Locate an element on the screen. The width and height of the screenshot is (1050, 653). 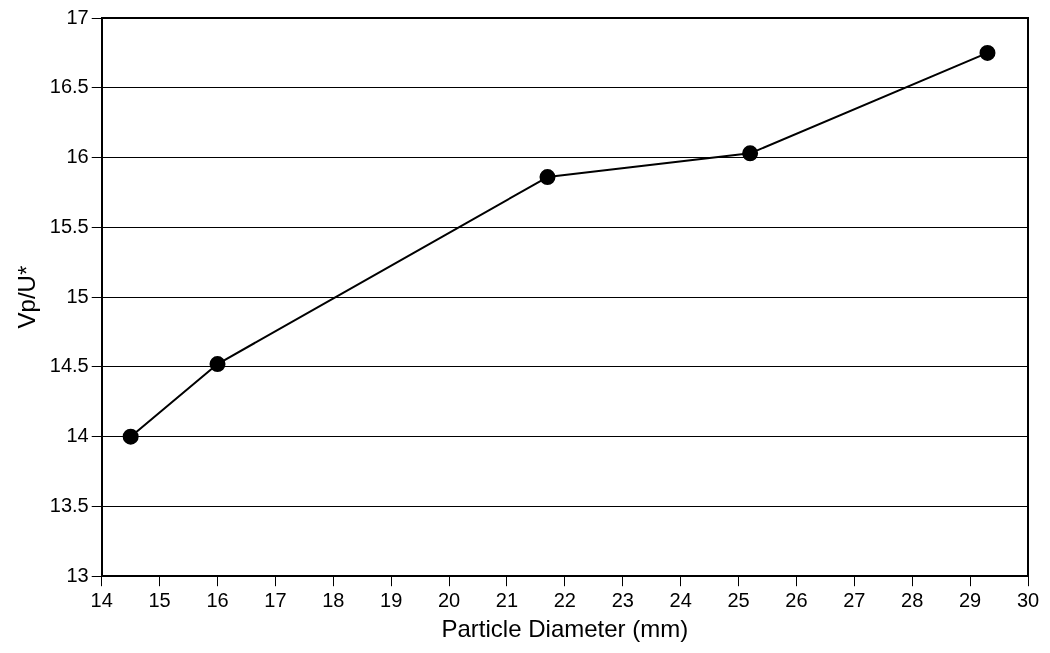
x-tick-label: 16 is located at coordinates (217, 599).